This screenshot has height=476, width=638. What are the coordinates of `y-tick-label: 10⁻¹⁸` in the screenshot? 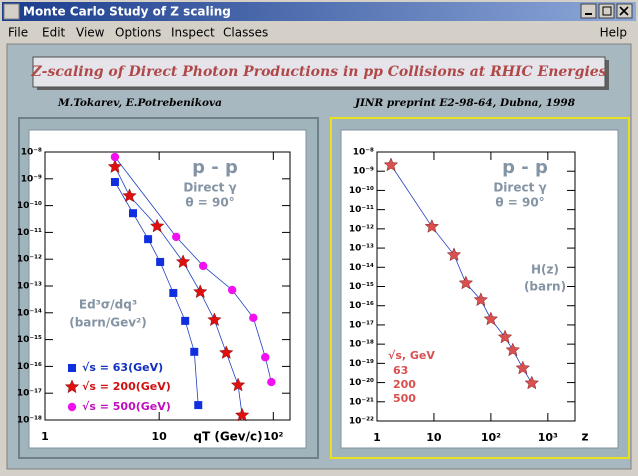 It's located at (29, 421).